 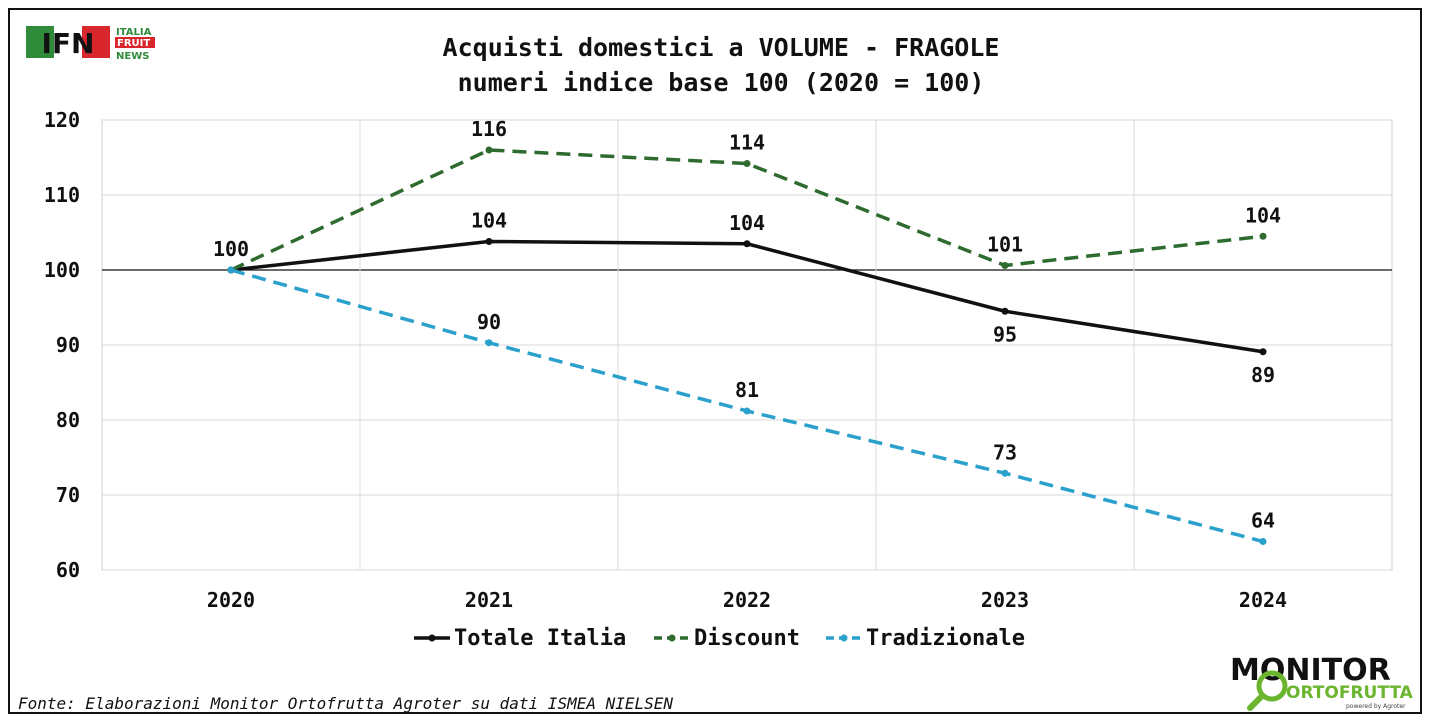 What do you see at coordinates (132, 56) in the screenshot?
I see `ifn-logo-line3: NEWS` at bounding box center [132, 56].